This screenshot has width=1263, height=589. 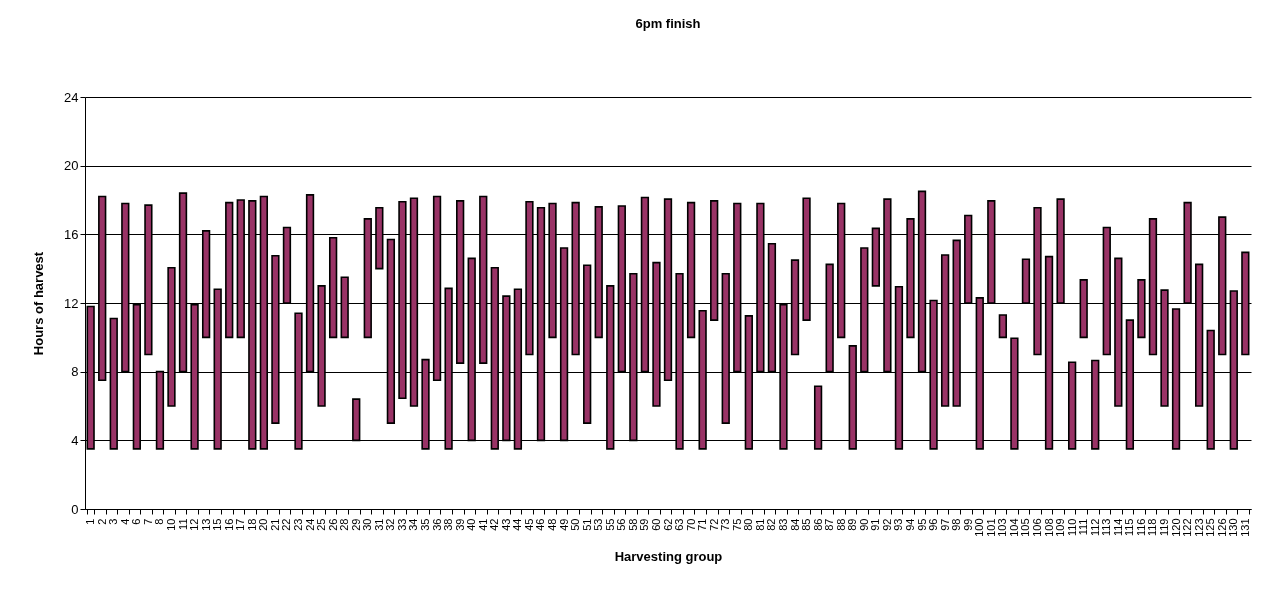 What do you see at coordinates (136, 521) in the screenshot?
I see `x-tick-label: 6` at bounding box center [136, 521].